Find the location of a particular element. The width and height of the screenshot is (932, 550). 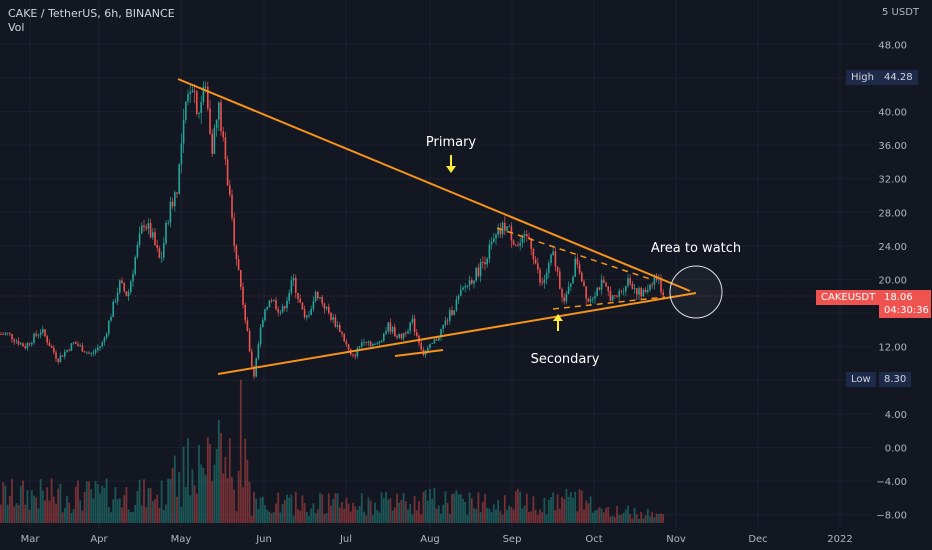

secondary-trendline is located at coordinates (457, 333).